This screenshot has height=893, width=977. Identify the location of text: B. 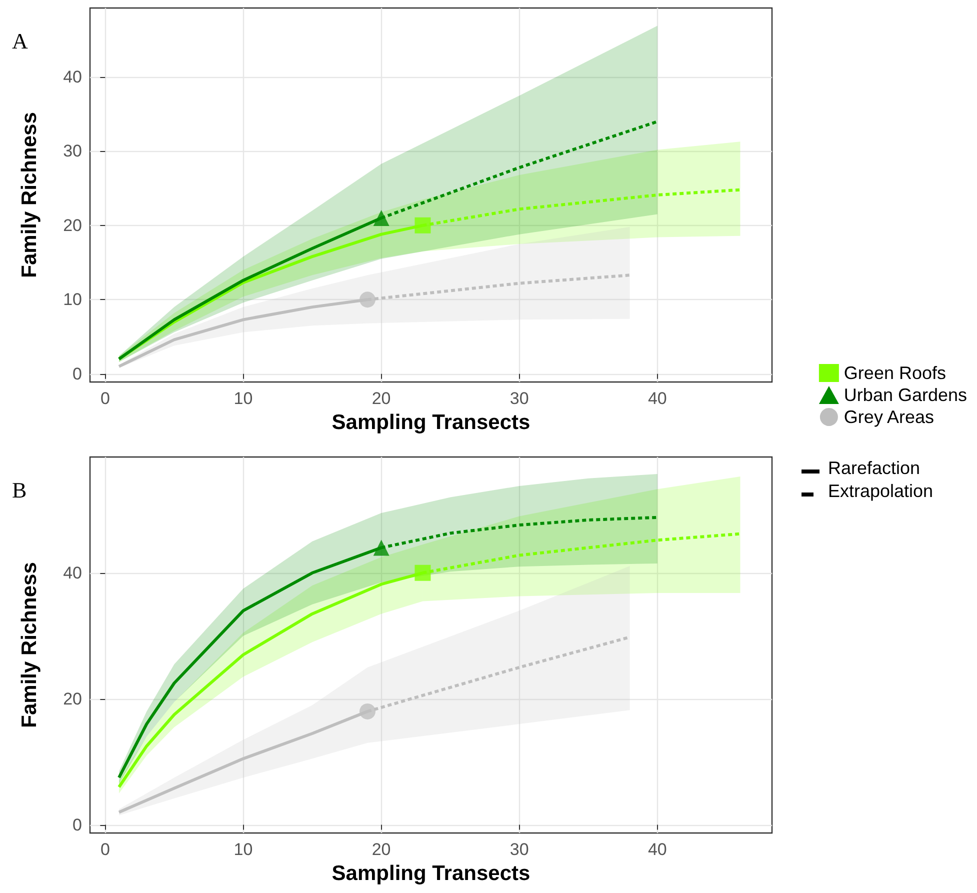
(19, 490).